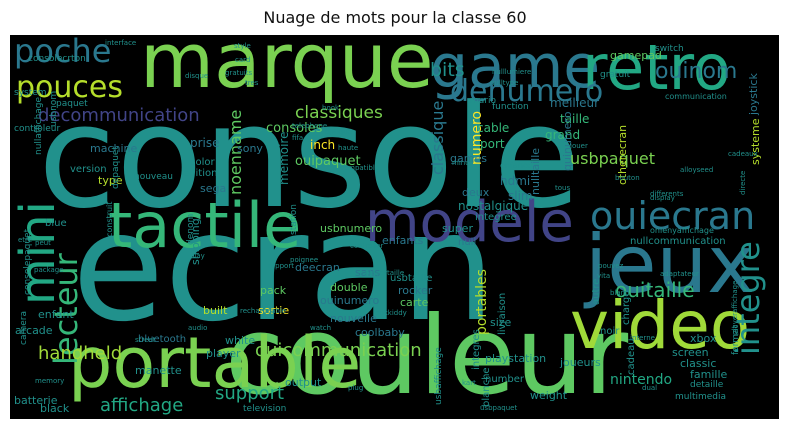  What do you see at coordinates (145, 340) in the screenshot?
I see `word-street: street` at bounding box center [145, 340].